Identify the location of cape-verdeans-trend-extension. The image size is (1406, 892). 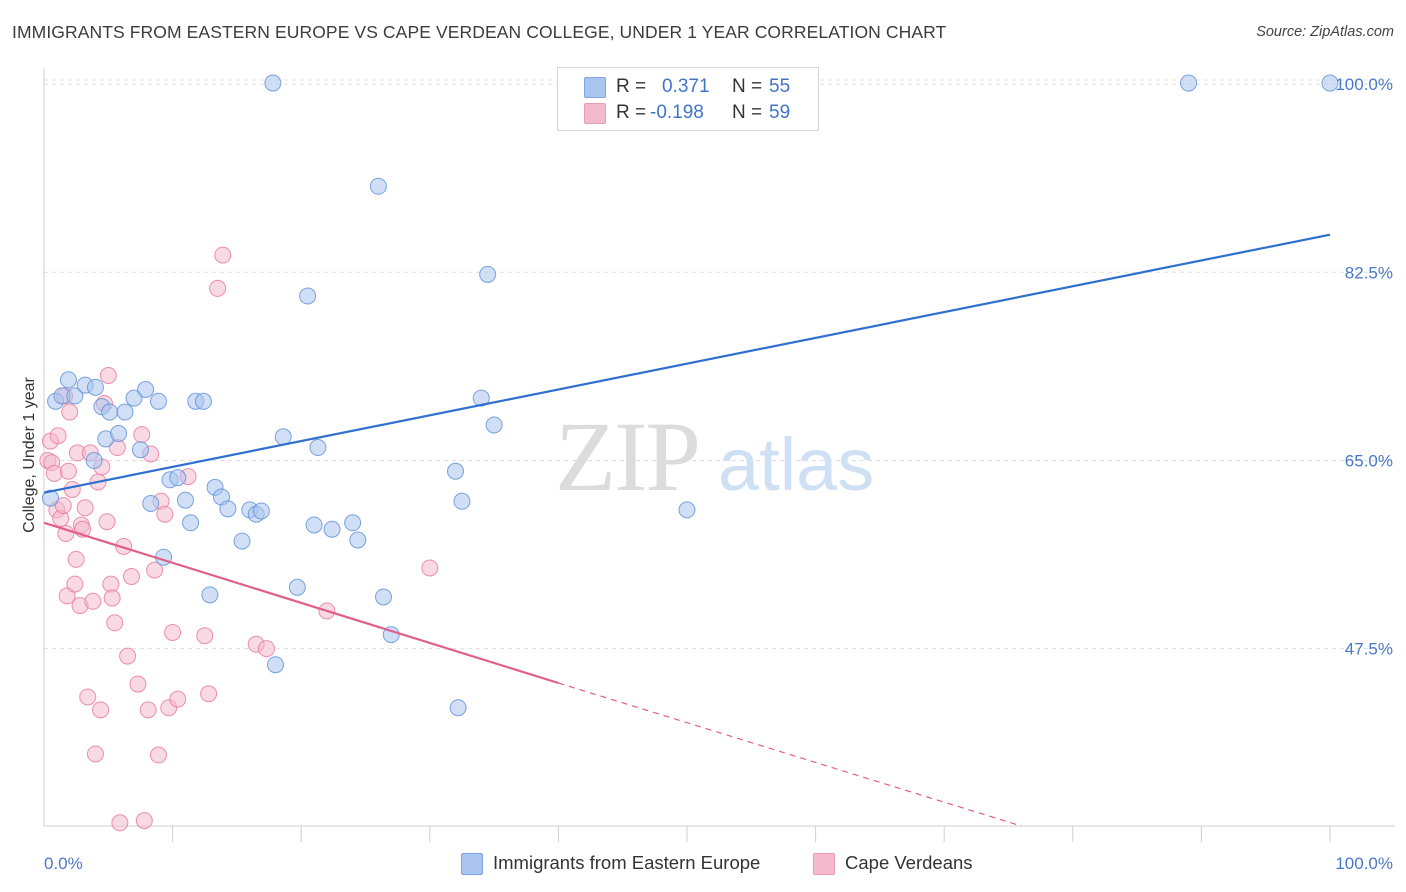
(790, 754).